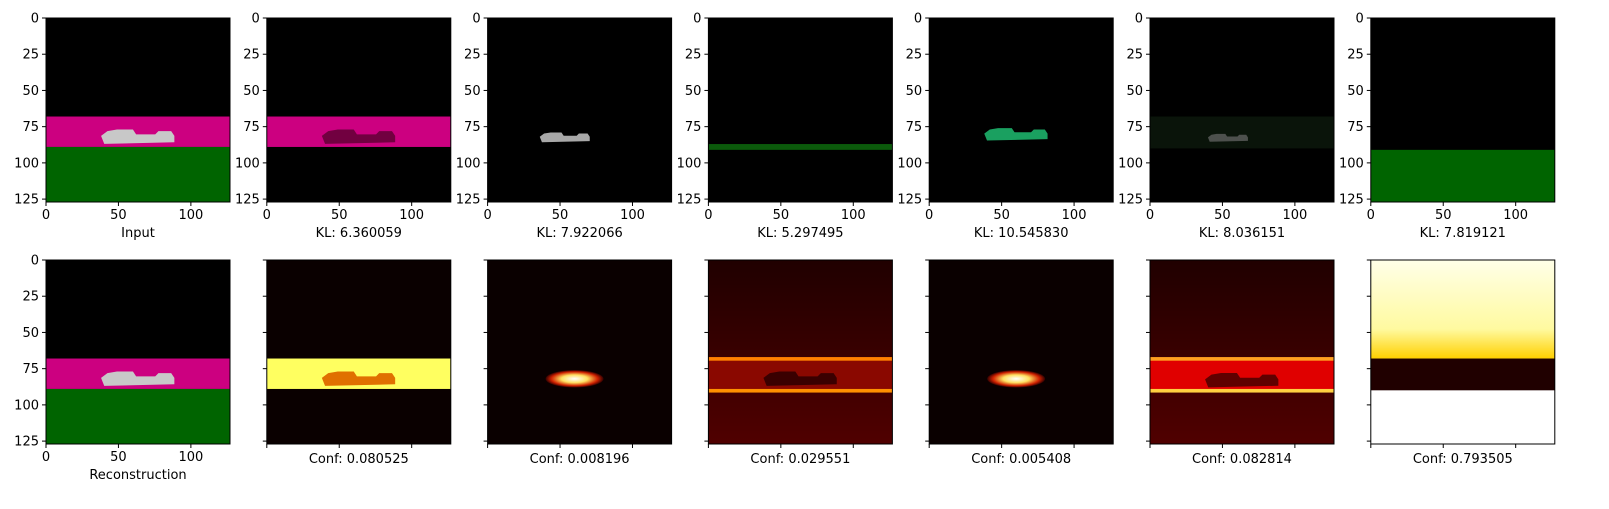  I want to click on panel-caption: Conf: 0.008196, so click(580, 459).